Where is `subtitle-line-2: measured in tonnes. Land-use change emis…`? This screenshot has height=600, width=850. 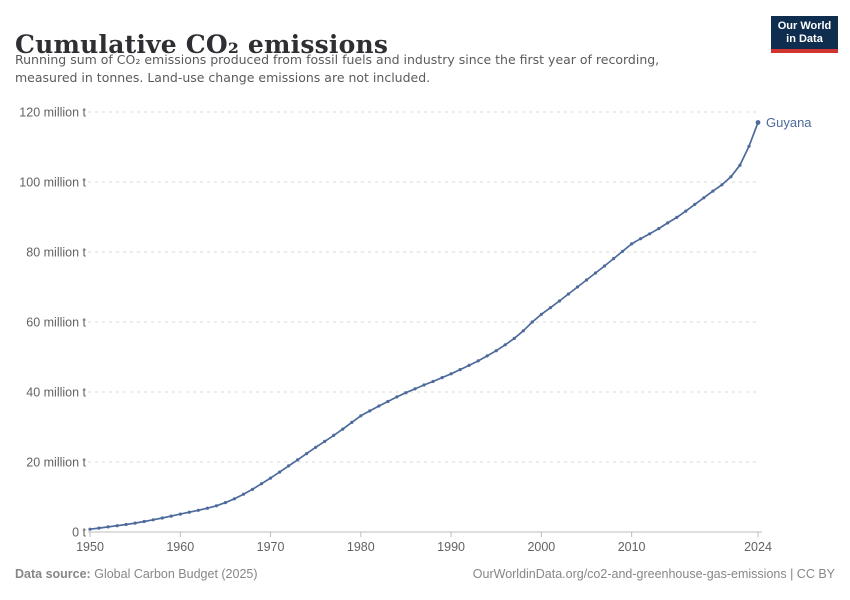
subtitle-line-2: measured in tonnes. Land-use change emis… is located at coordinates (223, 77).